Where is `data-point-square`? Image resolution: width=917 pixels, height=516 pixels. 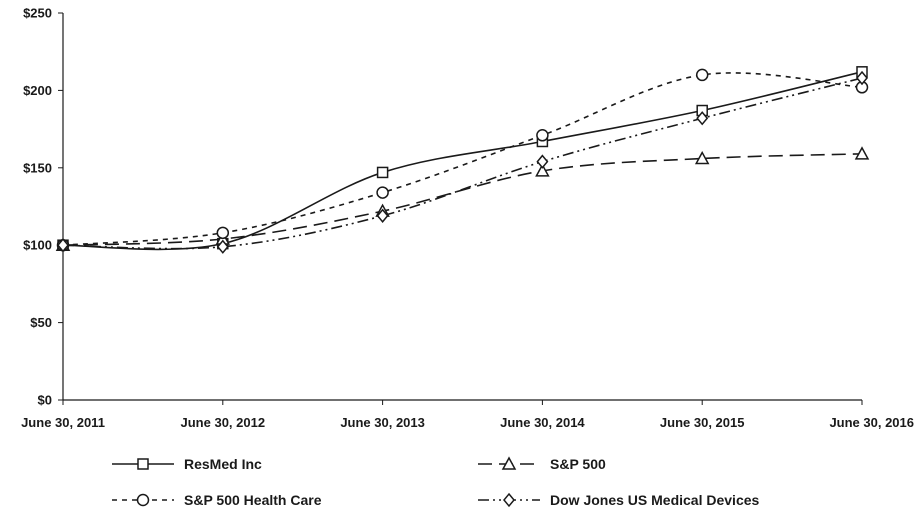 data-point-square is located at coordinates (382, 172).